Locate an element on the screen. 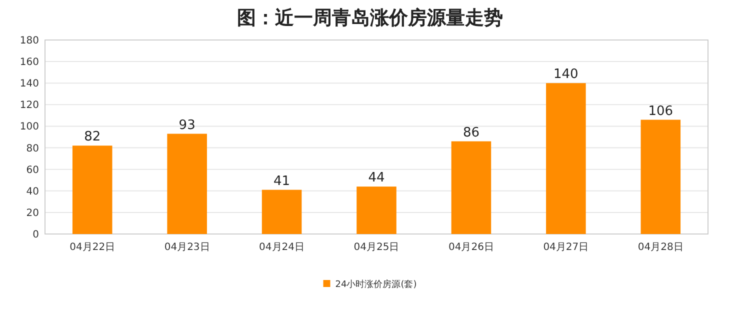 The height and width of the screenshot is (312, 740). data-label: 106 is located at coordinates (661, 111).